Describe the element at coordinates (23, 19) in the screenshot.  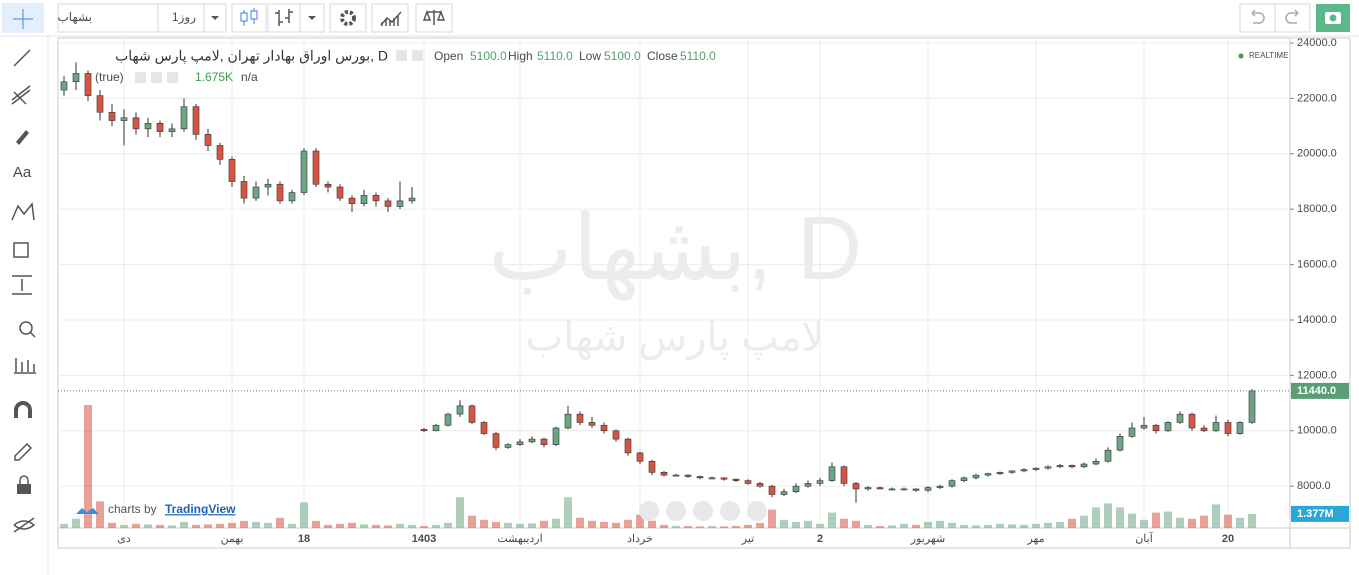
I see `crosshair-icon` at that location.